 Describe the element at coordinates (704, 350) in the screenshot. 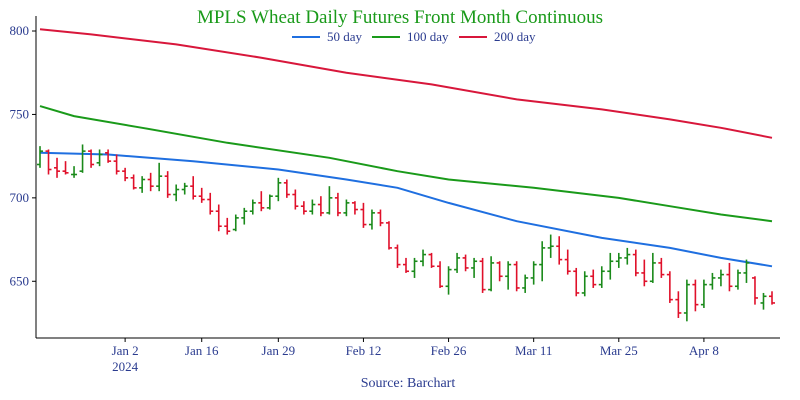

I see `x-tick-label: Apr 8` at that location.